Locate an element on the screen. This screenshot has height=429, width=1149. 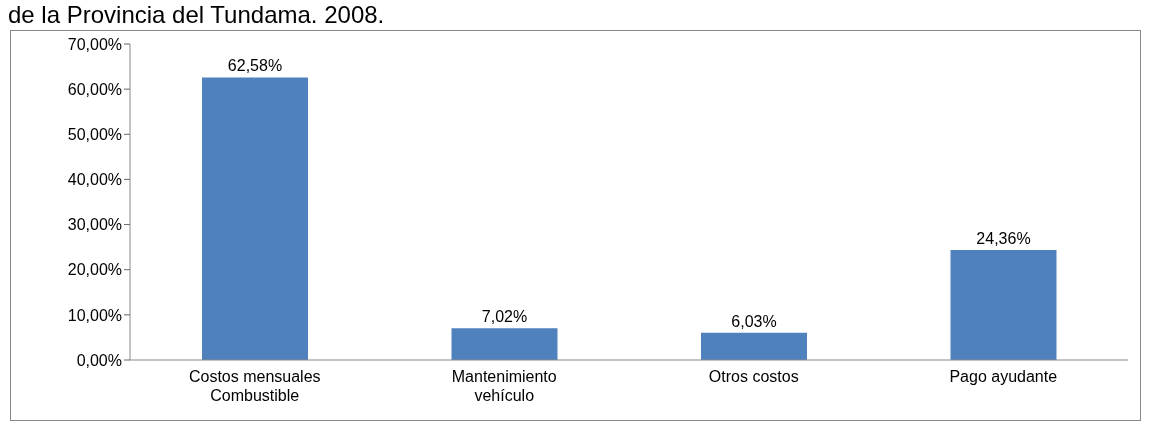
x-tick-label: Mantenimiento vehículo is located at coordinates (504, 386).